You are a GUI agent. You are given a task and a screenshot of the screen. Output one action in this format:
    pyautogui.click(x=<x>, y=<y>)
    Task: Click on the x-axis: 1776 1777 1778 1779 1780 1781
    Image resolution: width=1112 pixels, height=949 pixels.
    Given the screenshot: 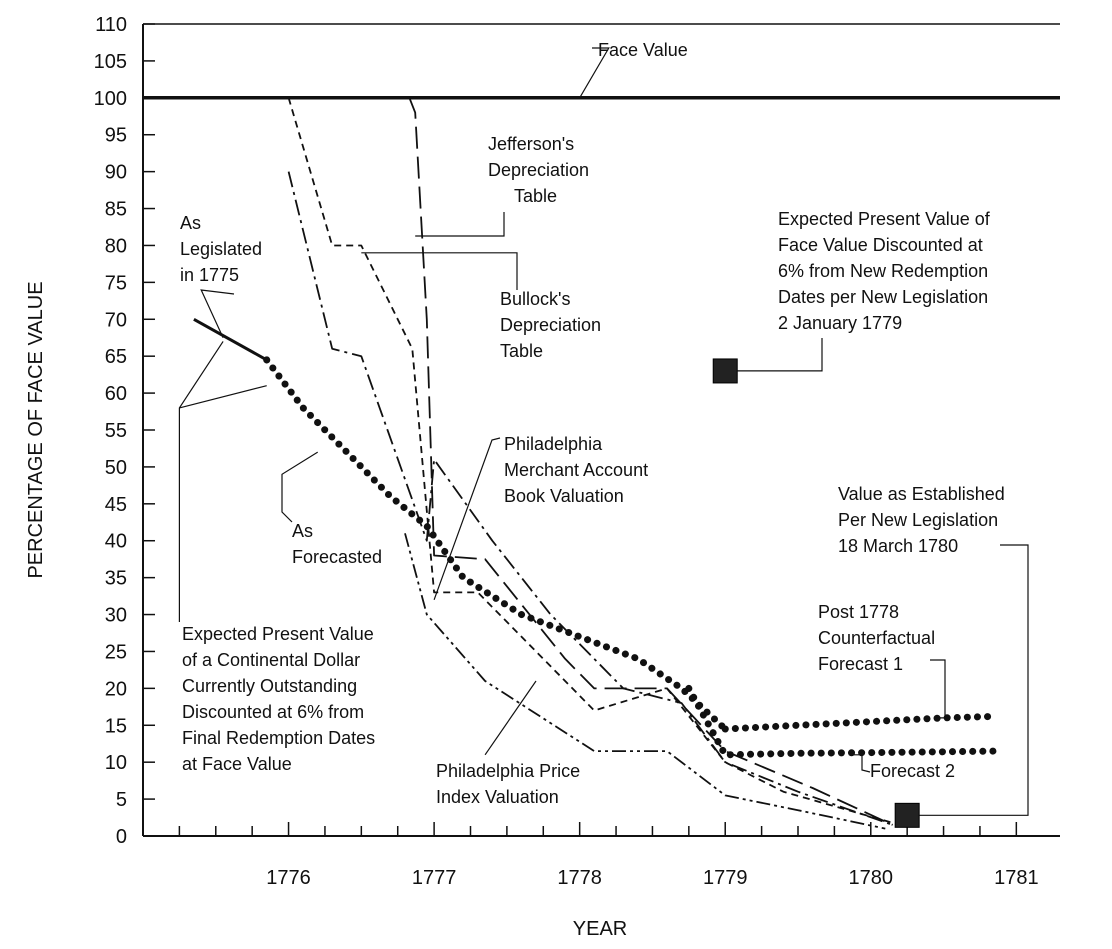 What is the action you would take?
    pyautogui.click(x=608, y=855)
    